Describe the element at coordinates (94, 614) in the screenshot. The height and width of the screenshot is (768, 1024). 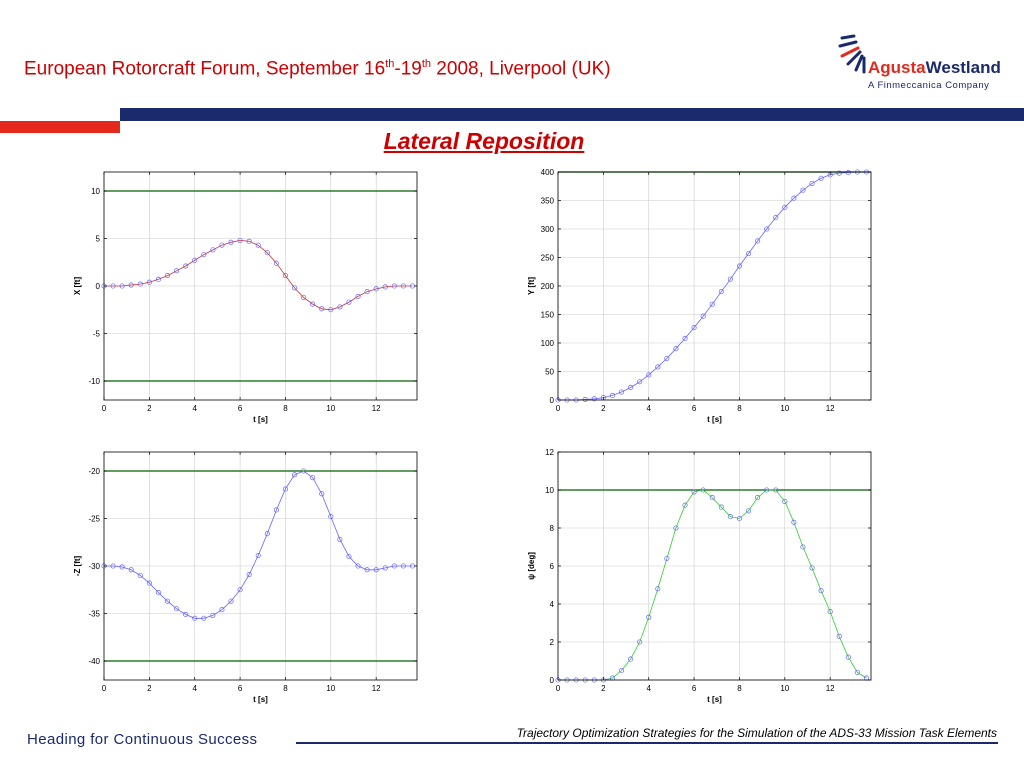
I see `y-tick-label: -35` at that location.